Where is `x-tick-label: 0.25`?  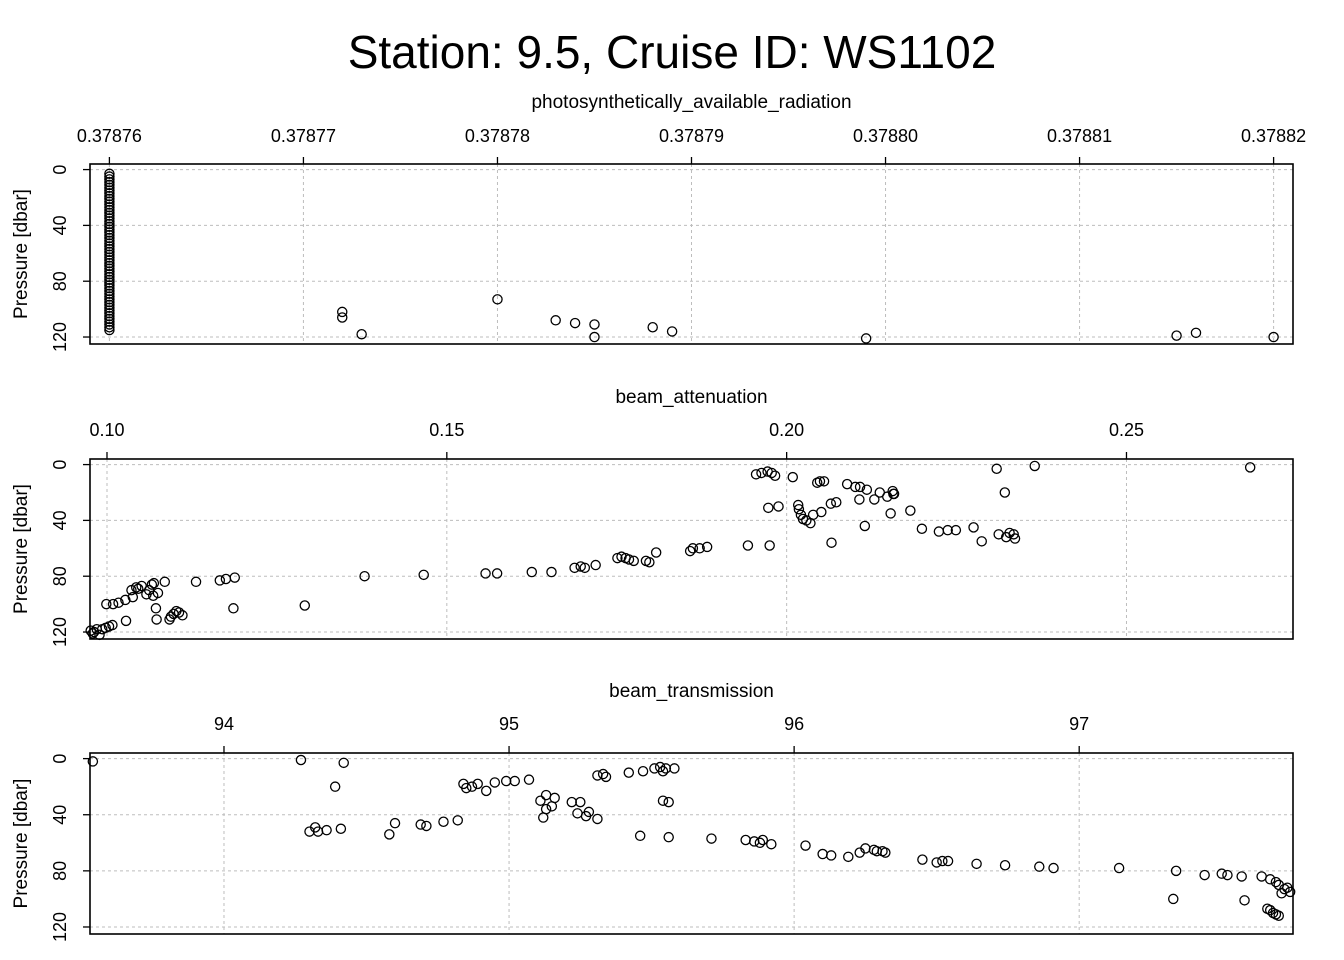 x-tick-label: 0.25 is located at coordinates (1126, 430).